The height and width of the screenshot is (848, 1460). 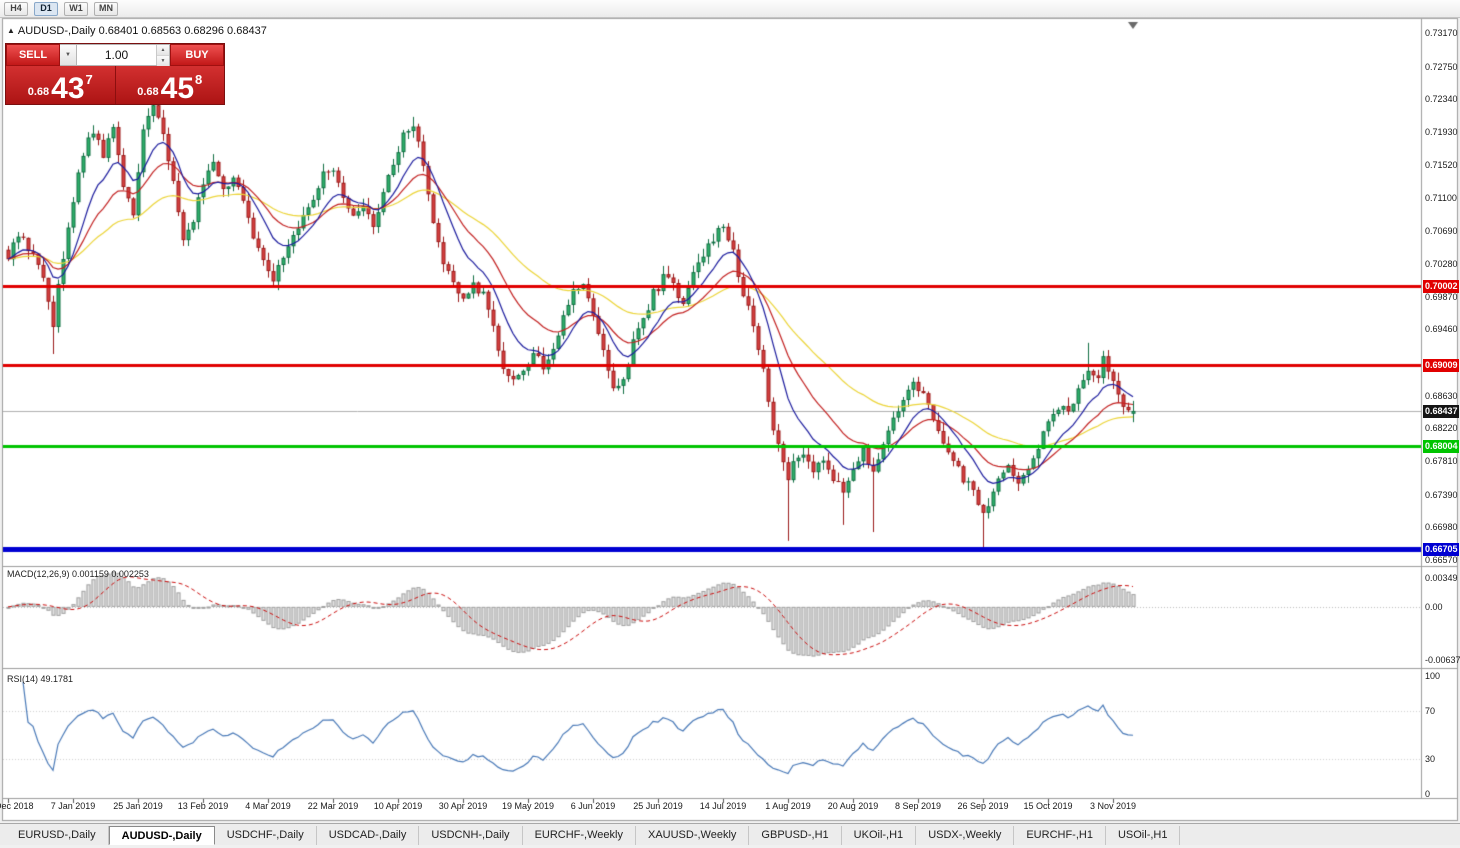 What do you see at coordinates (1441, 198) in the screenshot?
I see `price-scale-tick: 0.71100` at bounding box center [1441, 198].